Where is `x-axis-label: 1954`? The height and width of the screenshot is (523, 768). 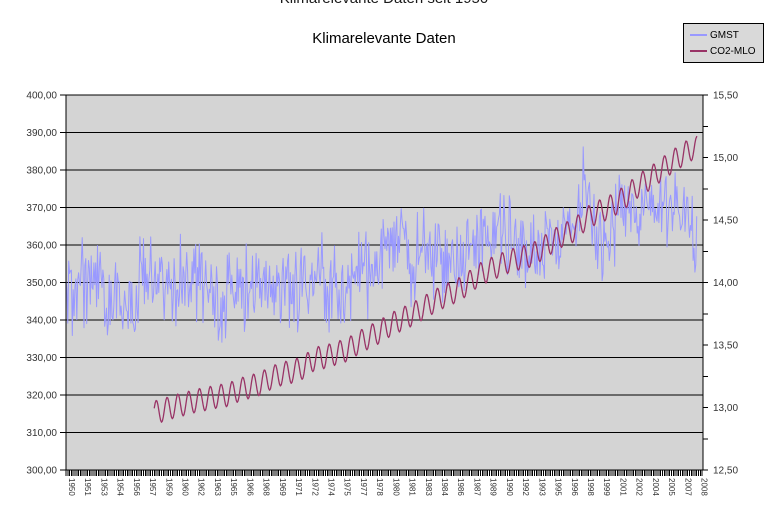
x-axis-label: 1954 is located at coordinates (120, 487).